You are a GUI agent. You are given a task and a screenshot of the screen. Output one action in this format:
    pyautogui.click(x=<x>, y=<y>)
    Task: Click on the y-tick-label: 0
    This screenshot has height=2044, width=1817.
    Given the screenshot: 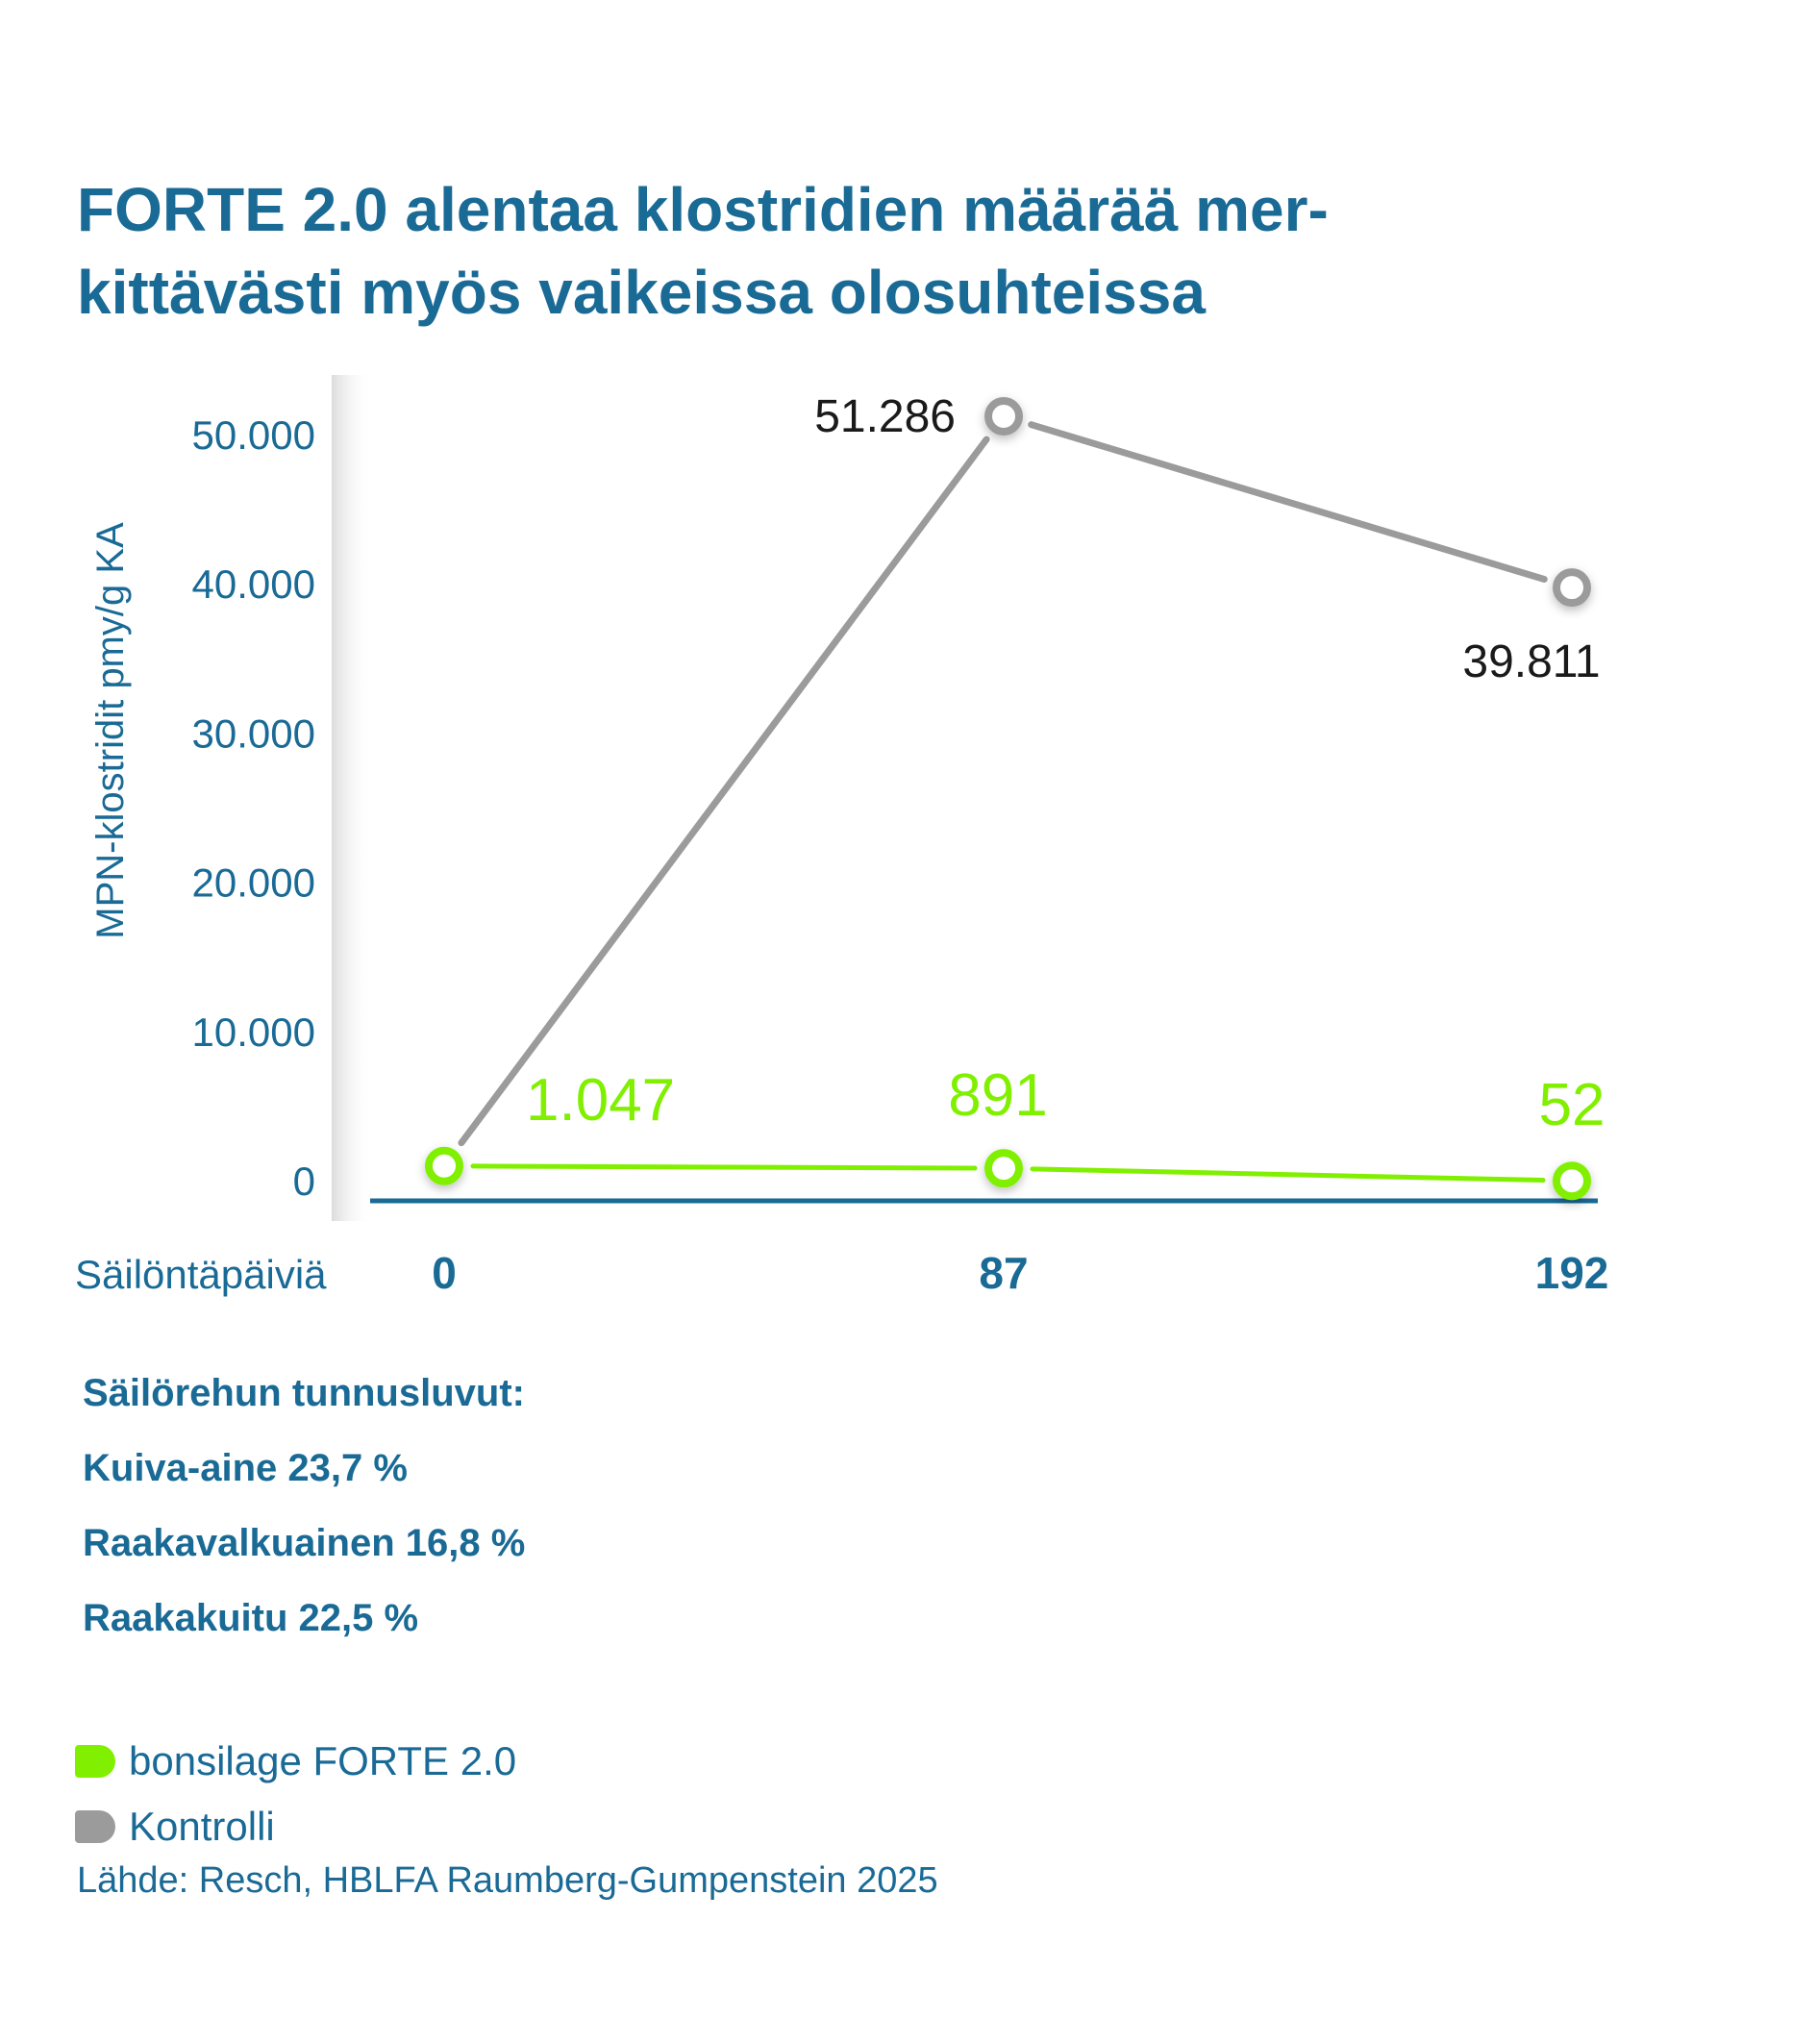 What is the action you would take?
    pyautogui.click(x=304, y=1181)
    